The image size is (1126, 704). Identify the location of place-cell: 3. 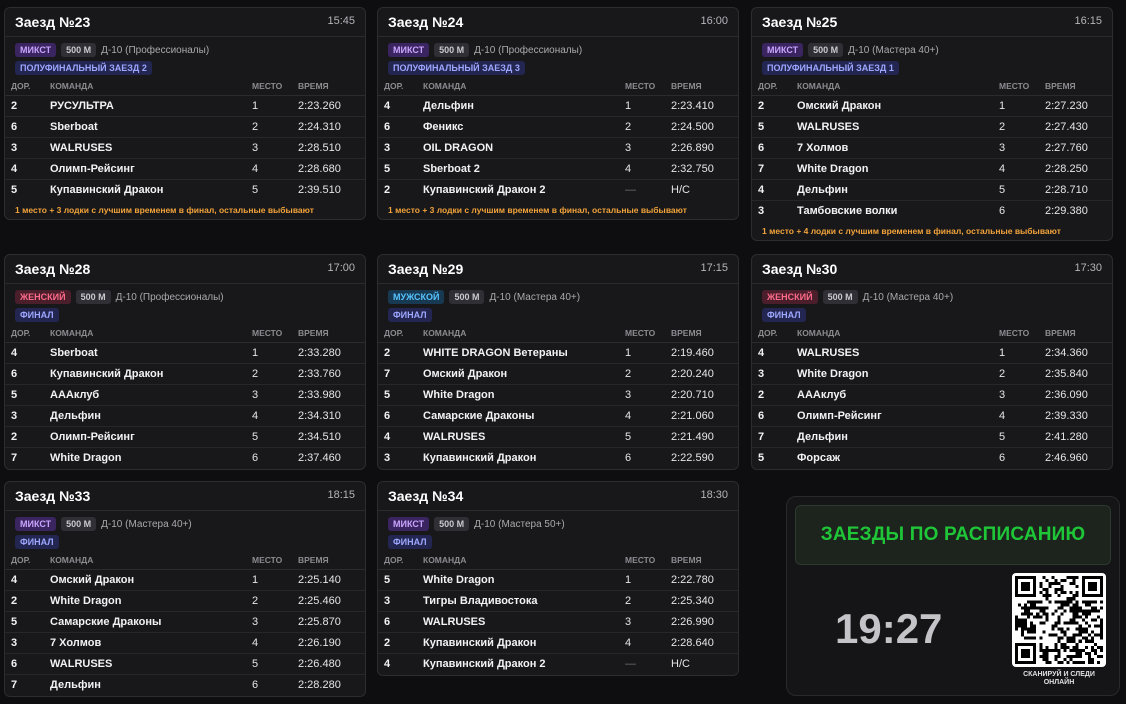
(648, 622).